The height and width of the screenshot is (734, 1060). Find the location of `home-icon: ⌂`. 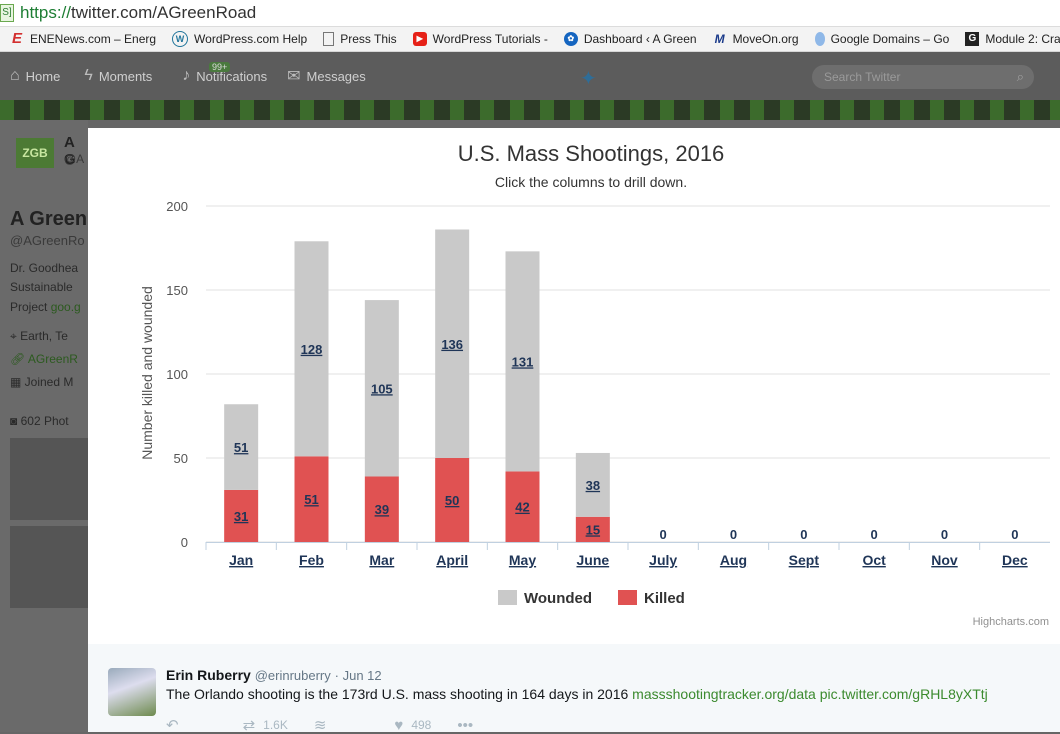

home-icon: ⌂ is located at coordinates (15, 75).